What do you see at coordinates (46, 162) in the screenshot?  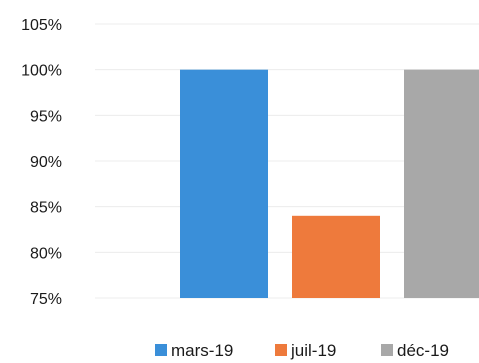 I see `y-tick-label: 90%` at bounding box center [46, 162].